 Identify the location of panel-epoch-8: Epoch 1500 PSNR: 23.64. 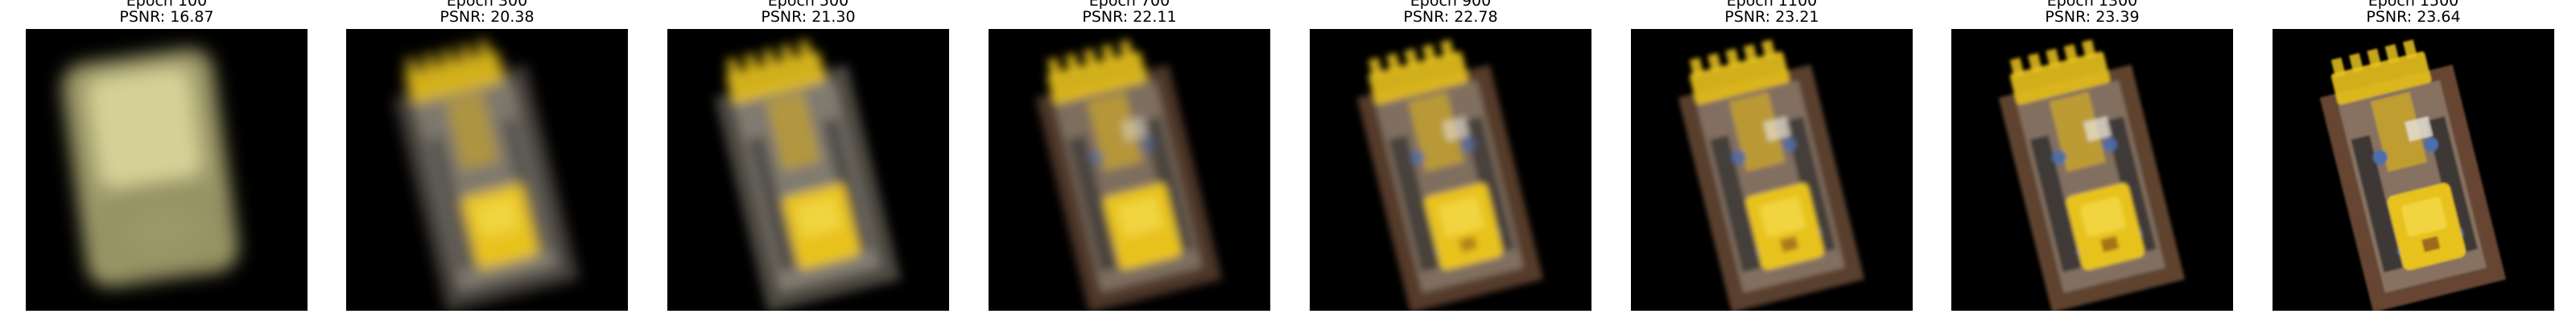
(2413, 161).